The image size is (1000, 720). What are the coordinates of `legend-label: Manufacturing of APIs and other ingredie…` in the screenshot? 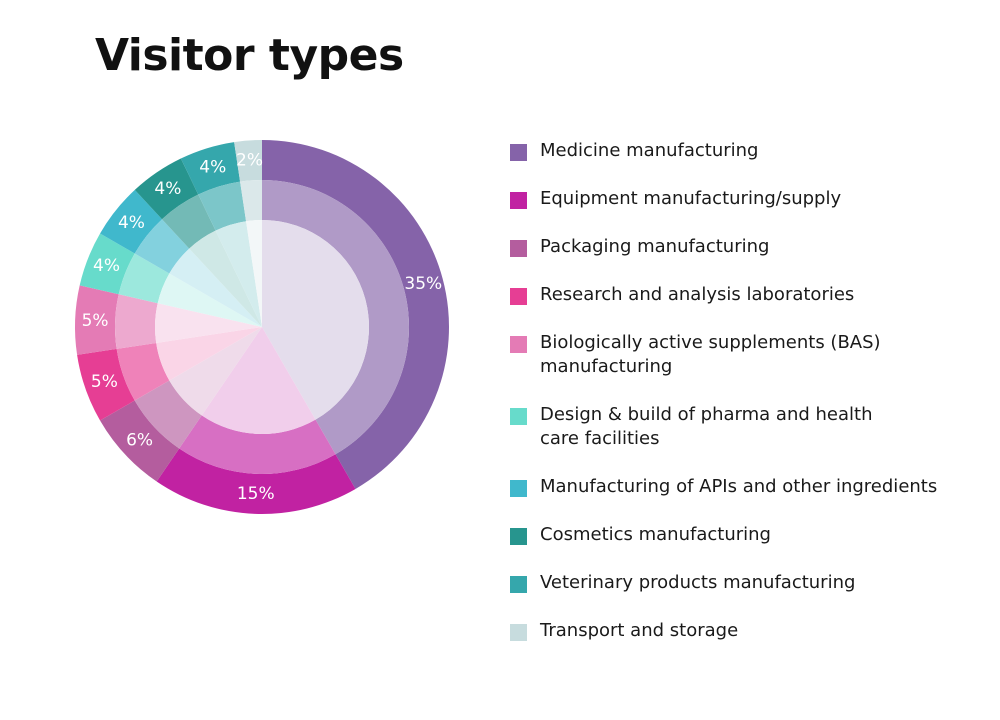 It's located at (739, 486).